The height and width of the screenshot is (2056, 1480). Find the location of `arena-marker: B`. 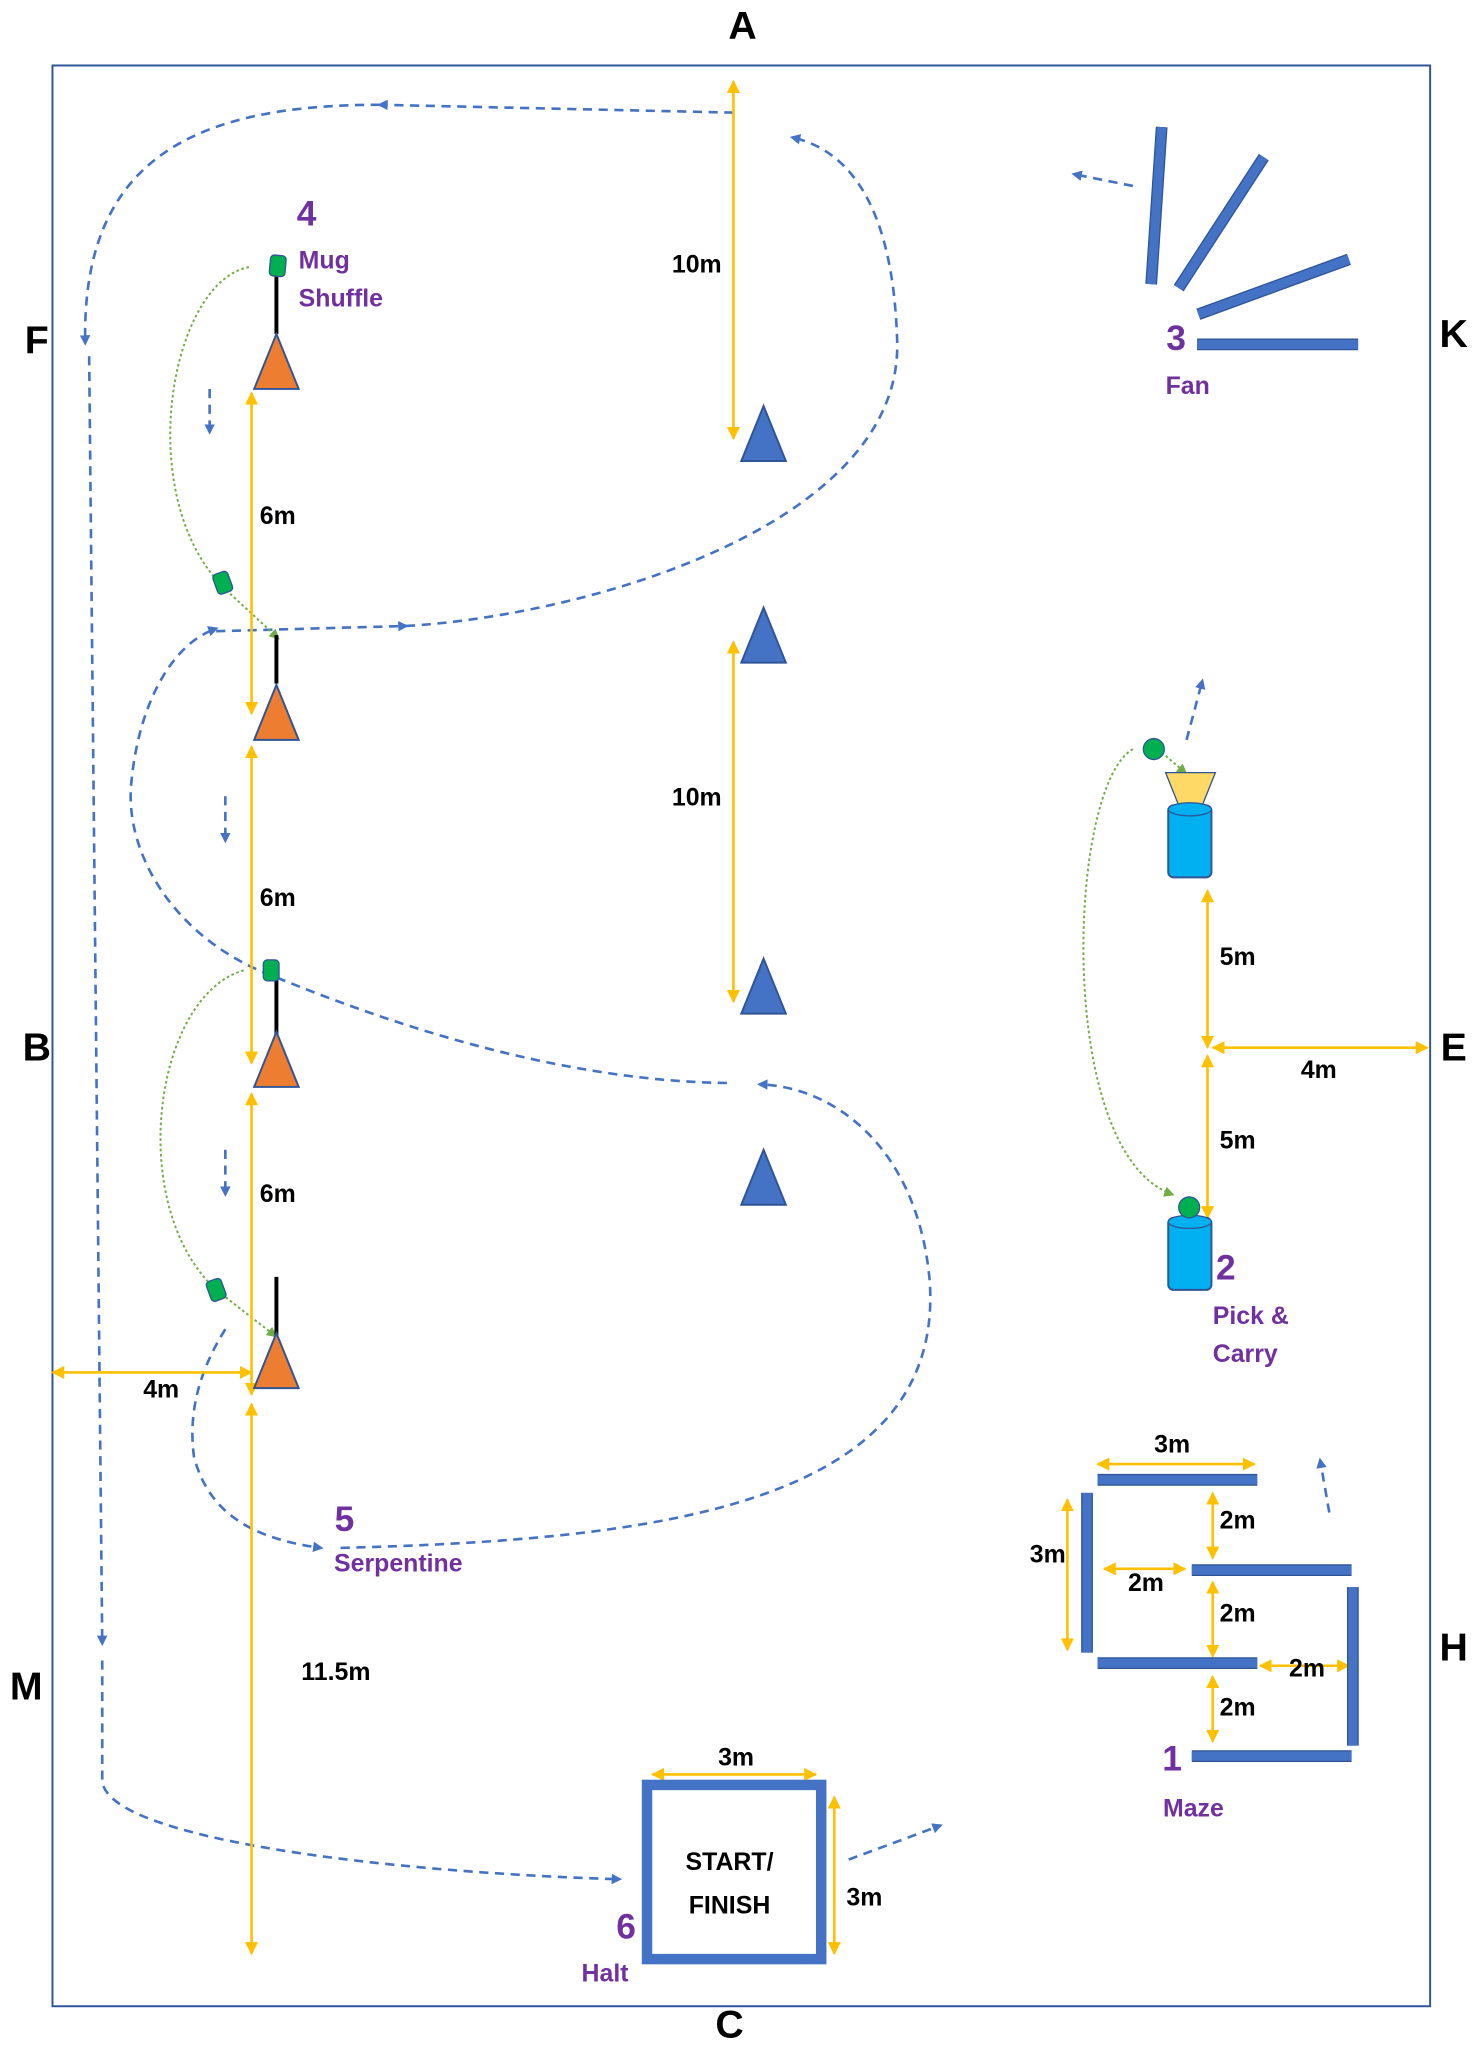

arena-marker: B is located at coordinates (37, 1048).